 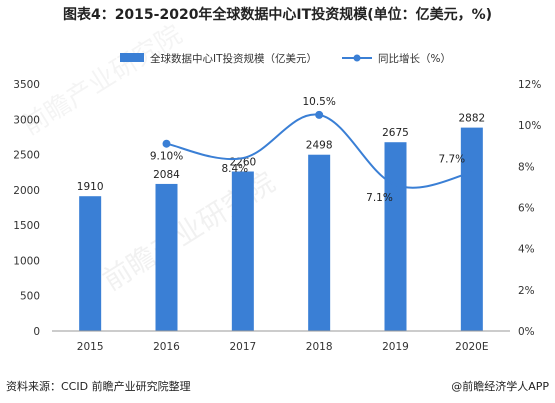 What do you see at coordinates (526, 291) in the screenshot?
I see `y2-tick-label: 2%` at bounding box center [526, 291].